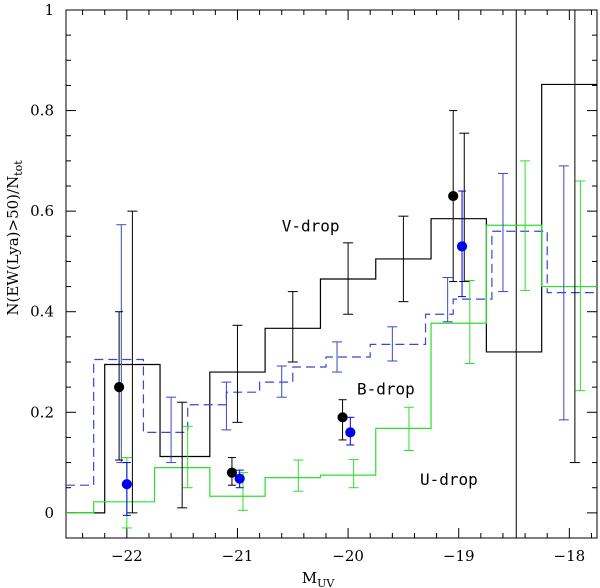 The width and height of the screenshot is (600, 588). I want to click on y-tick-label: 0.2, so click(42, 412).